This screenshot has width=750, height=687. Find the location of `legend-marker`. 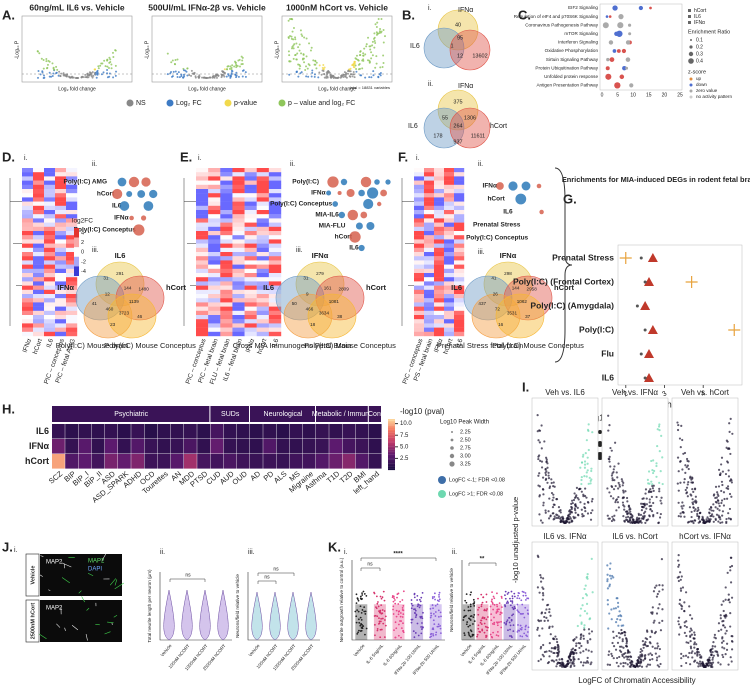

legend-marker is located at coordinates (600, 432).